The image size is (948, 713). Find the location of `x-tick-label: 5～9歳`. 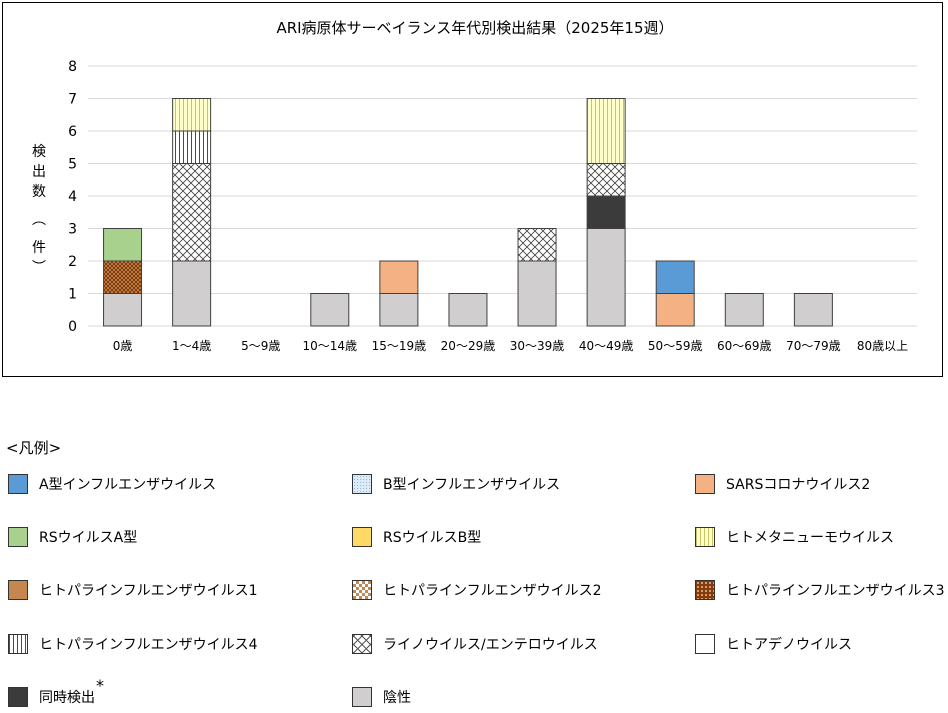

x-tick-label: 5～9歳 is located at coordinates (260, 346).